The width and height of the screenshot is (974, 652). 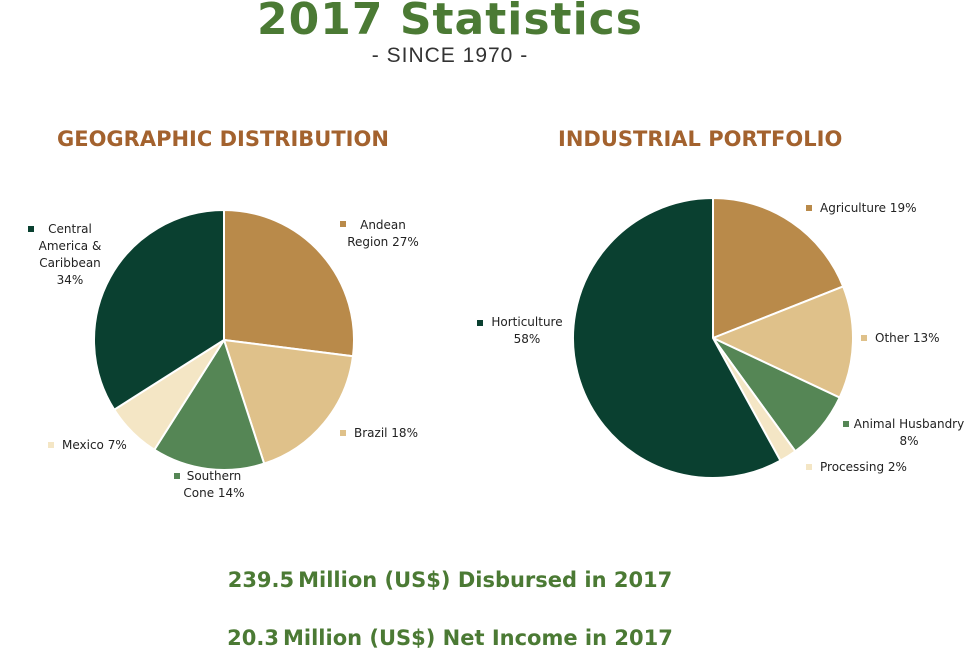 What do you see at coordinates (177, 476) in the screenshot?
I see `geo-legend-swatch-southern-cone` at bounding box center [177, 476].